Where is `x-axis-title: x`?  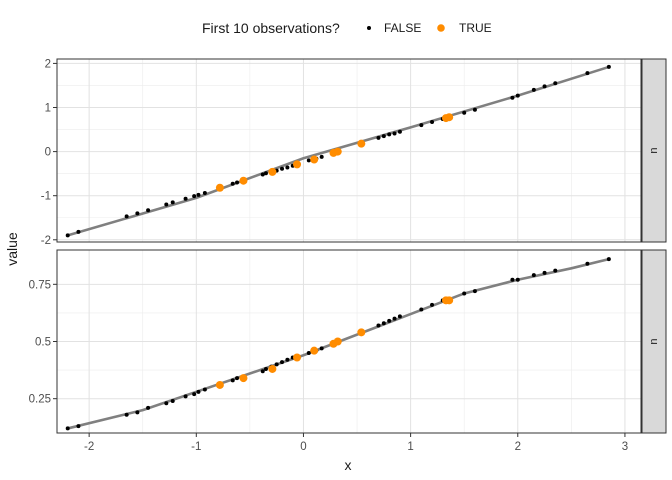
x-axis-title: x is located at coordinates (348, 465).